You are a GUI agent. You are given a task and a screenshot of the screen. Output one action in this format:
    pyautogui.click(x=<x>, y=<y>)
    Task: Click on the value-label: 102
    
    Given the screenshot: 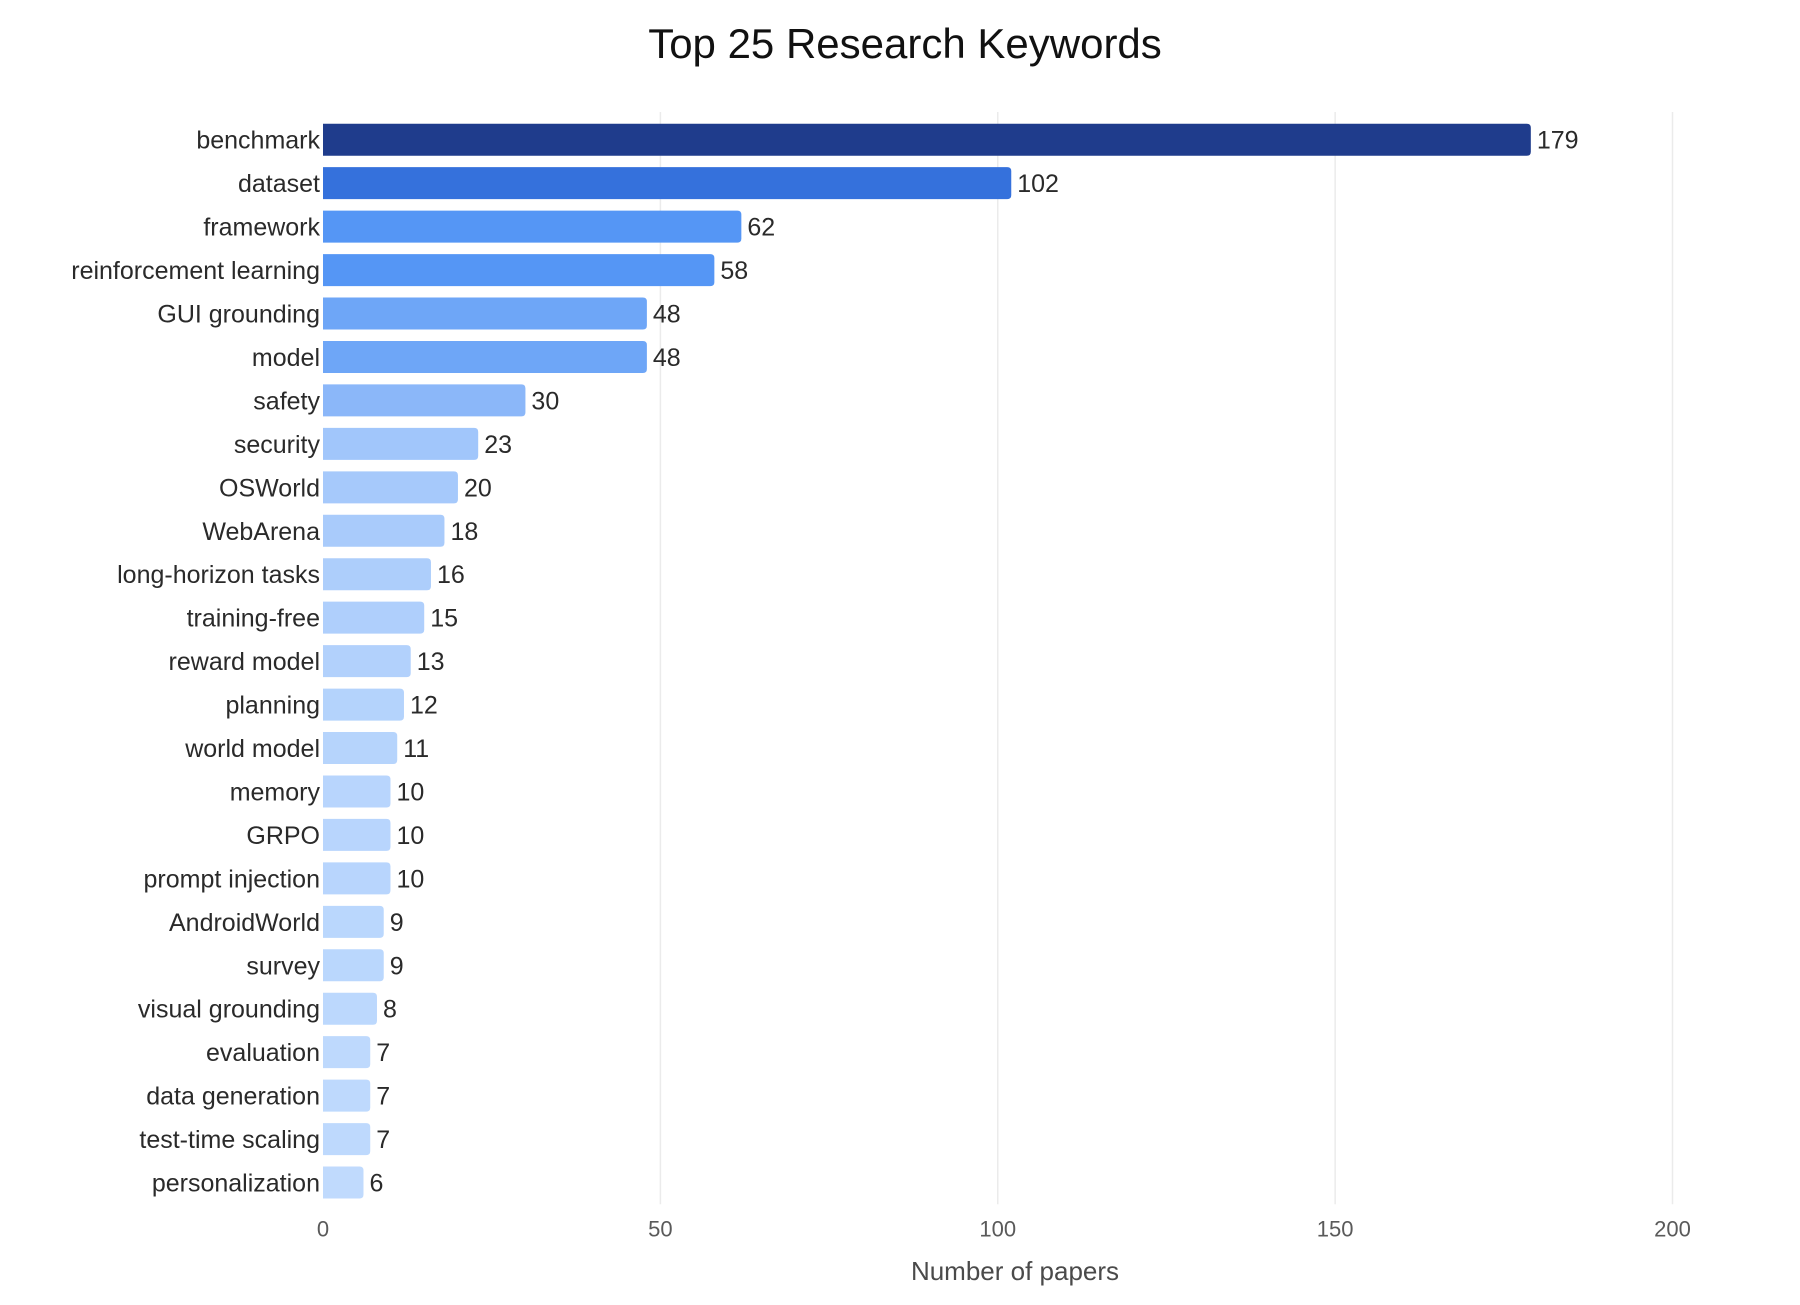 What is the action you would take?
    pyautogui.click(x=1038, y=184)
    